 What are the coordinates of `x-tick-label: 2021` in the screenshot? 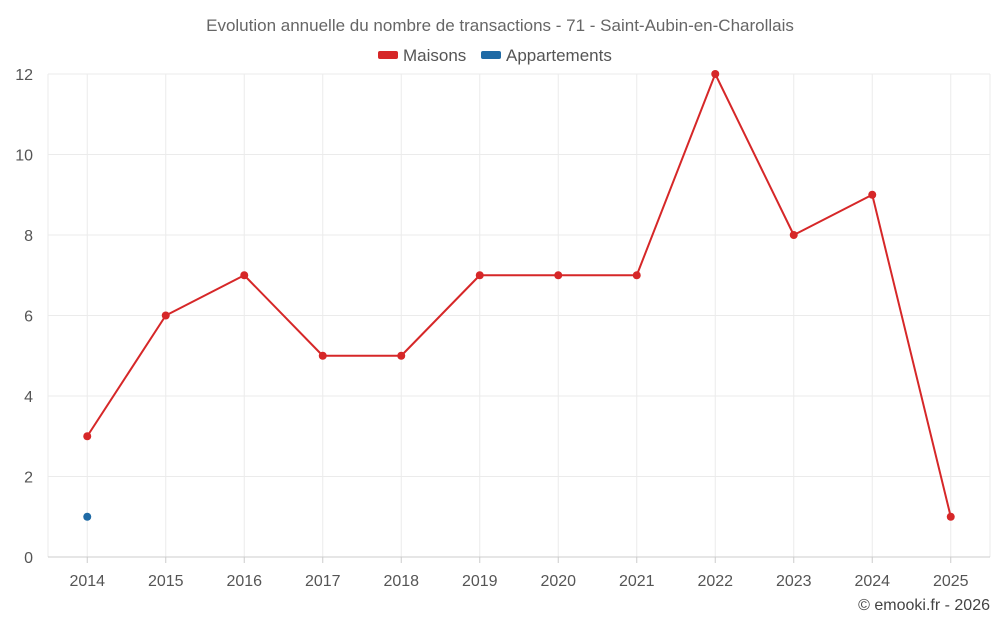 It's located at (637, 581).